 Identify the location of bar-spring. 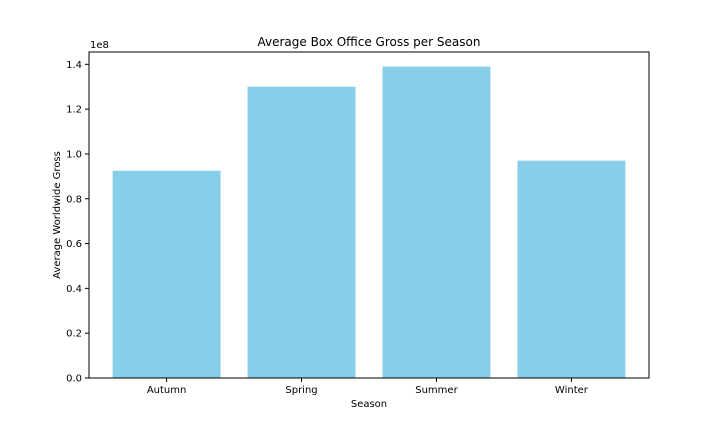
(301, 232).